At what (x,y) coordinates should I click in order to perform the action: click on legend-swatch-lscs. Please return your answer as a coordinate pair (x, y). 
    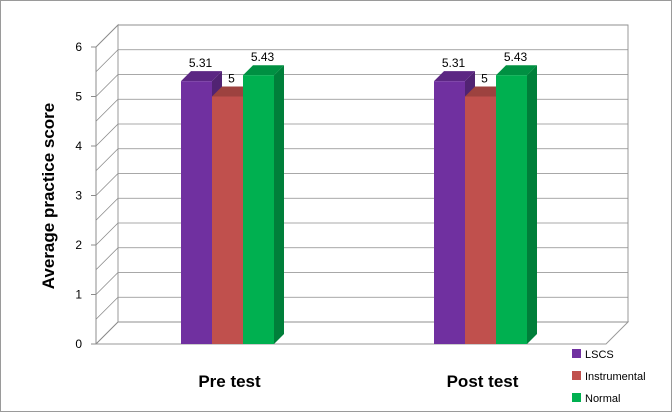
    Looking at the image, I should click on (576, 353).